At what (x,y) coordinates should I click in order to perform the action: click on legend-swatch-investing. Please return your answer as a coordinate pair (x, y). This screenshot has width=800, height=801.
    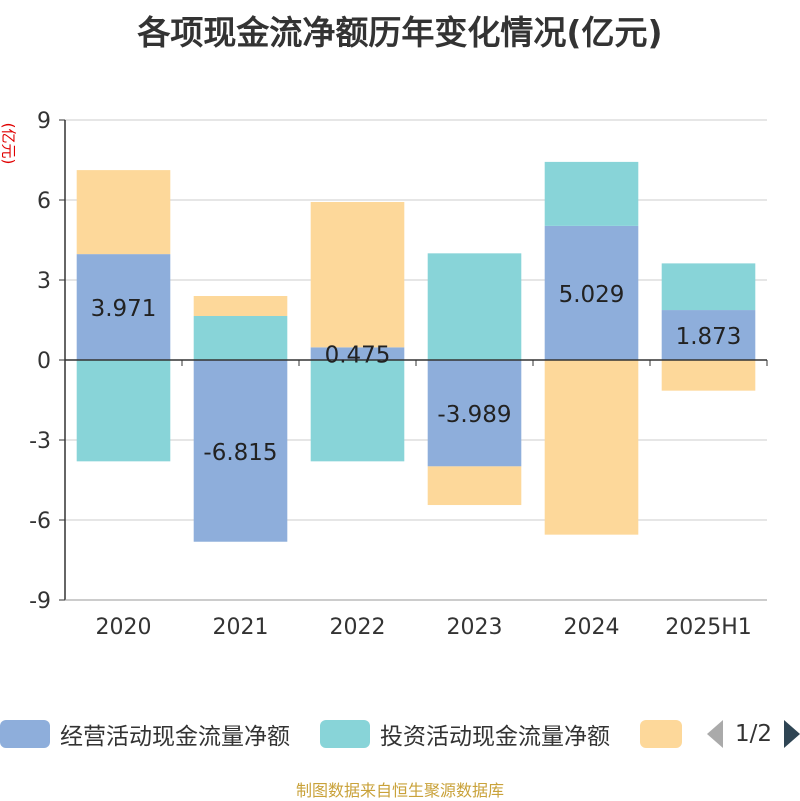
    Looking at the image, I should click on (345, 734).